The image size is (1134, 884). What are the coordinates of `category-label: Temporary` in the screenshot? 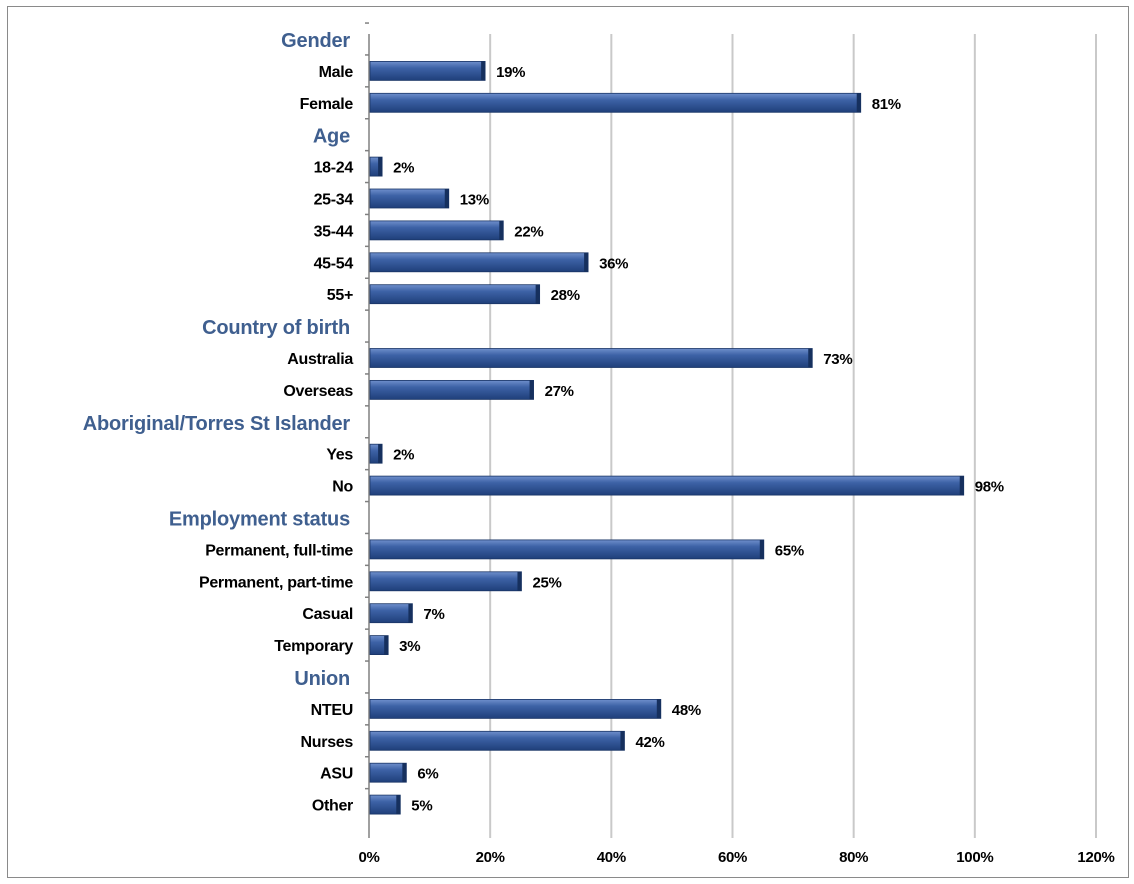 It's located at (313, 646).